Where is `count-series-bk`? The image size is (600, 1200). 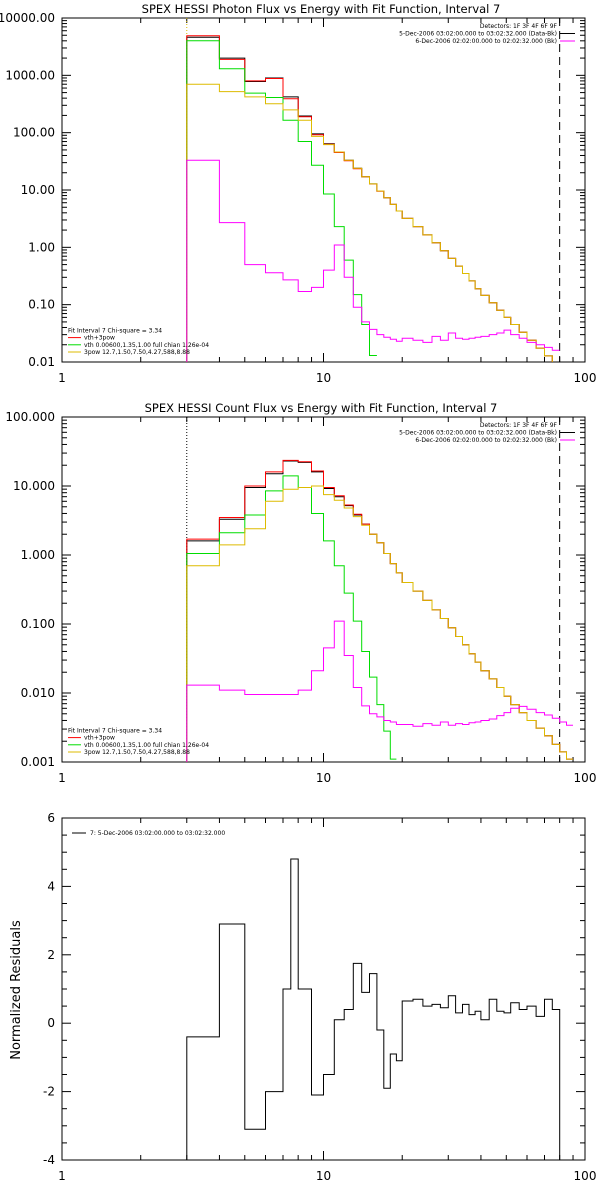 count-series-bk is located at coordinates (379, 691).